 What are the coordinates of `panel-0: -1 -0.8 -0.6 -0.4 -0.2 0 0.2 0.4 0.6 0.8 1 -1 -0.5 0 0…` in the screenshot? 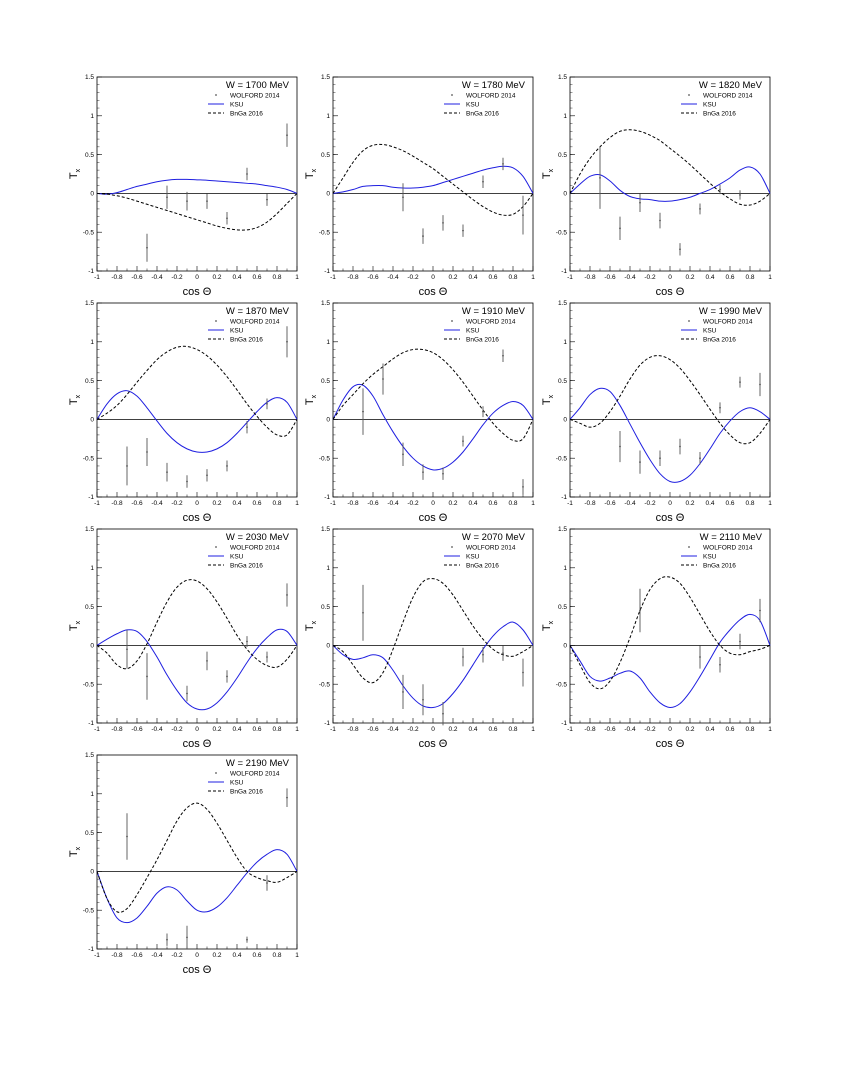 It's located at (183, 186).